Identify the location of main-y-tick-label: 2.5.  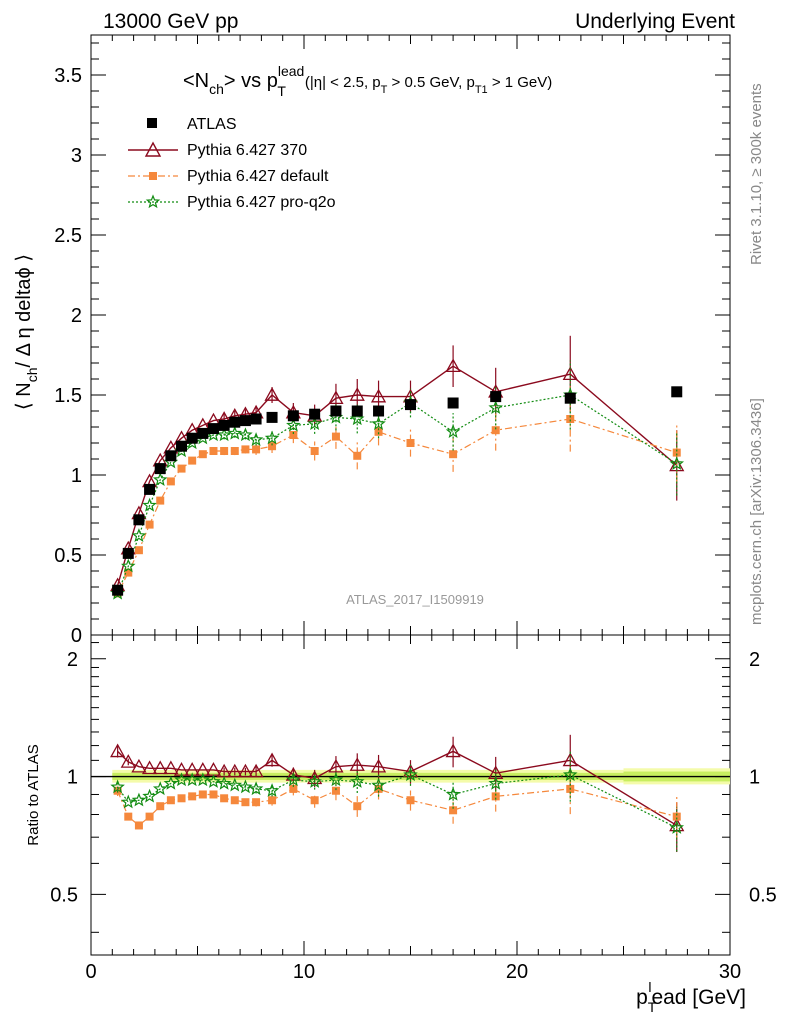
(68, 236).